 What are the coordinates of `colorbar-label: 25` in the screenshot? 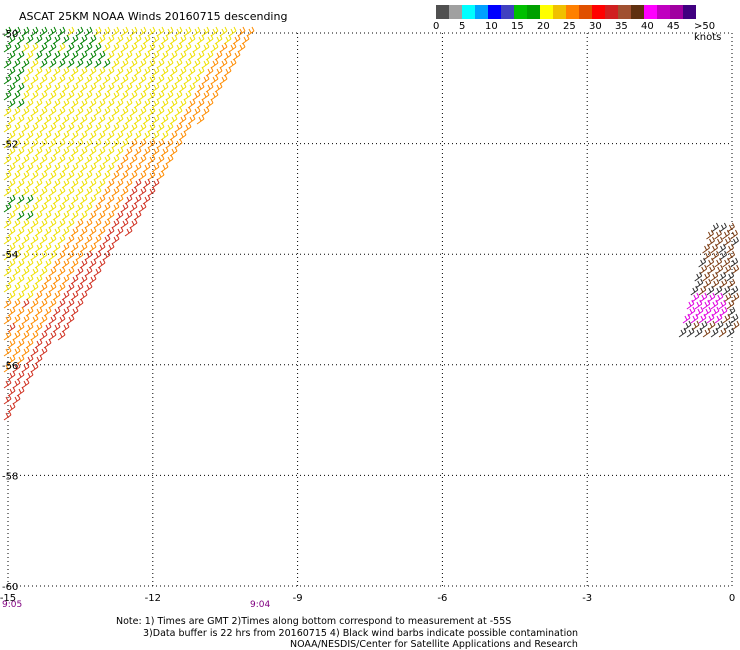 It's located at (569, 26).